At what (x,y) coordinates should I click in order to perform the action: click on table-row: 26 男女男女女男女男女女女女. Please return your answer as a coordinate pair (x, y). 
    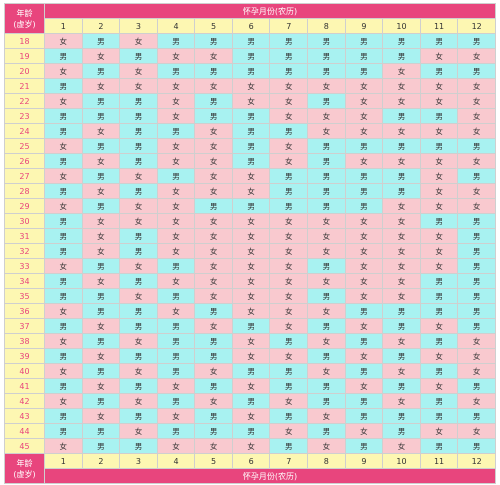
    Looking at the image, I should click on (250, 161).